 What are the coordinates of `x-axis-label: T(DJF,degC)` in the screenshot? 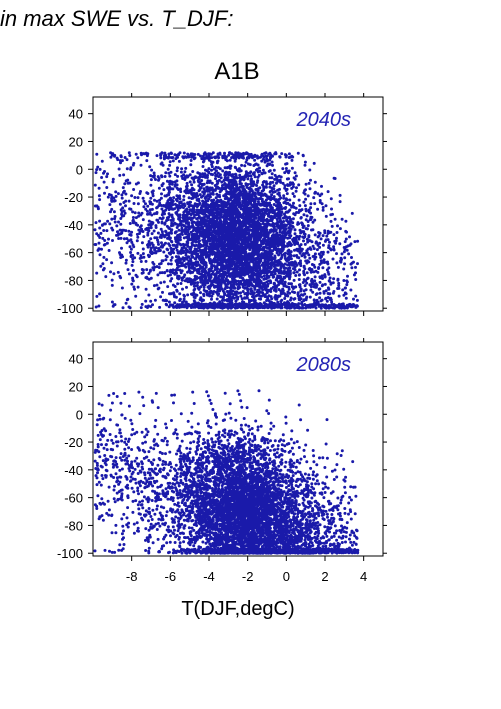 It's located at (237, 609).